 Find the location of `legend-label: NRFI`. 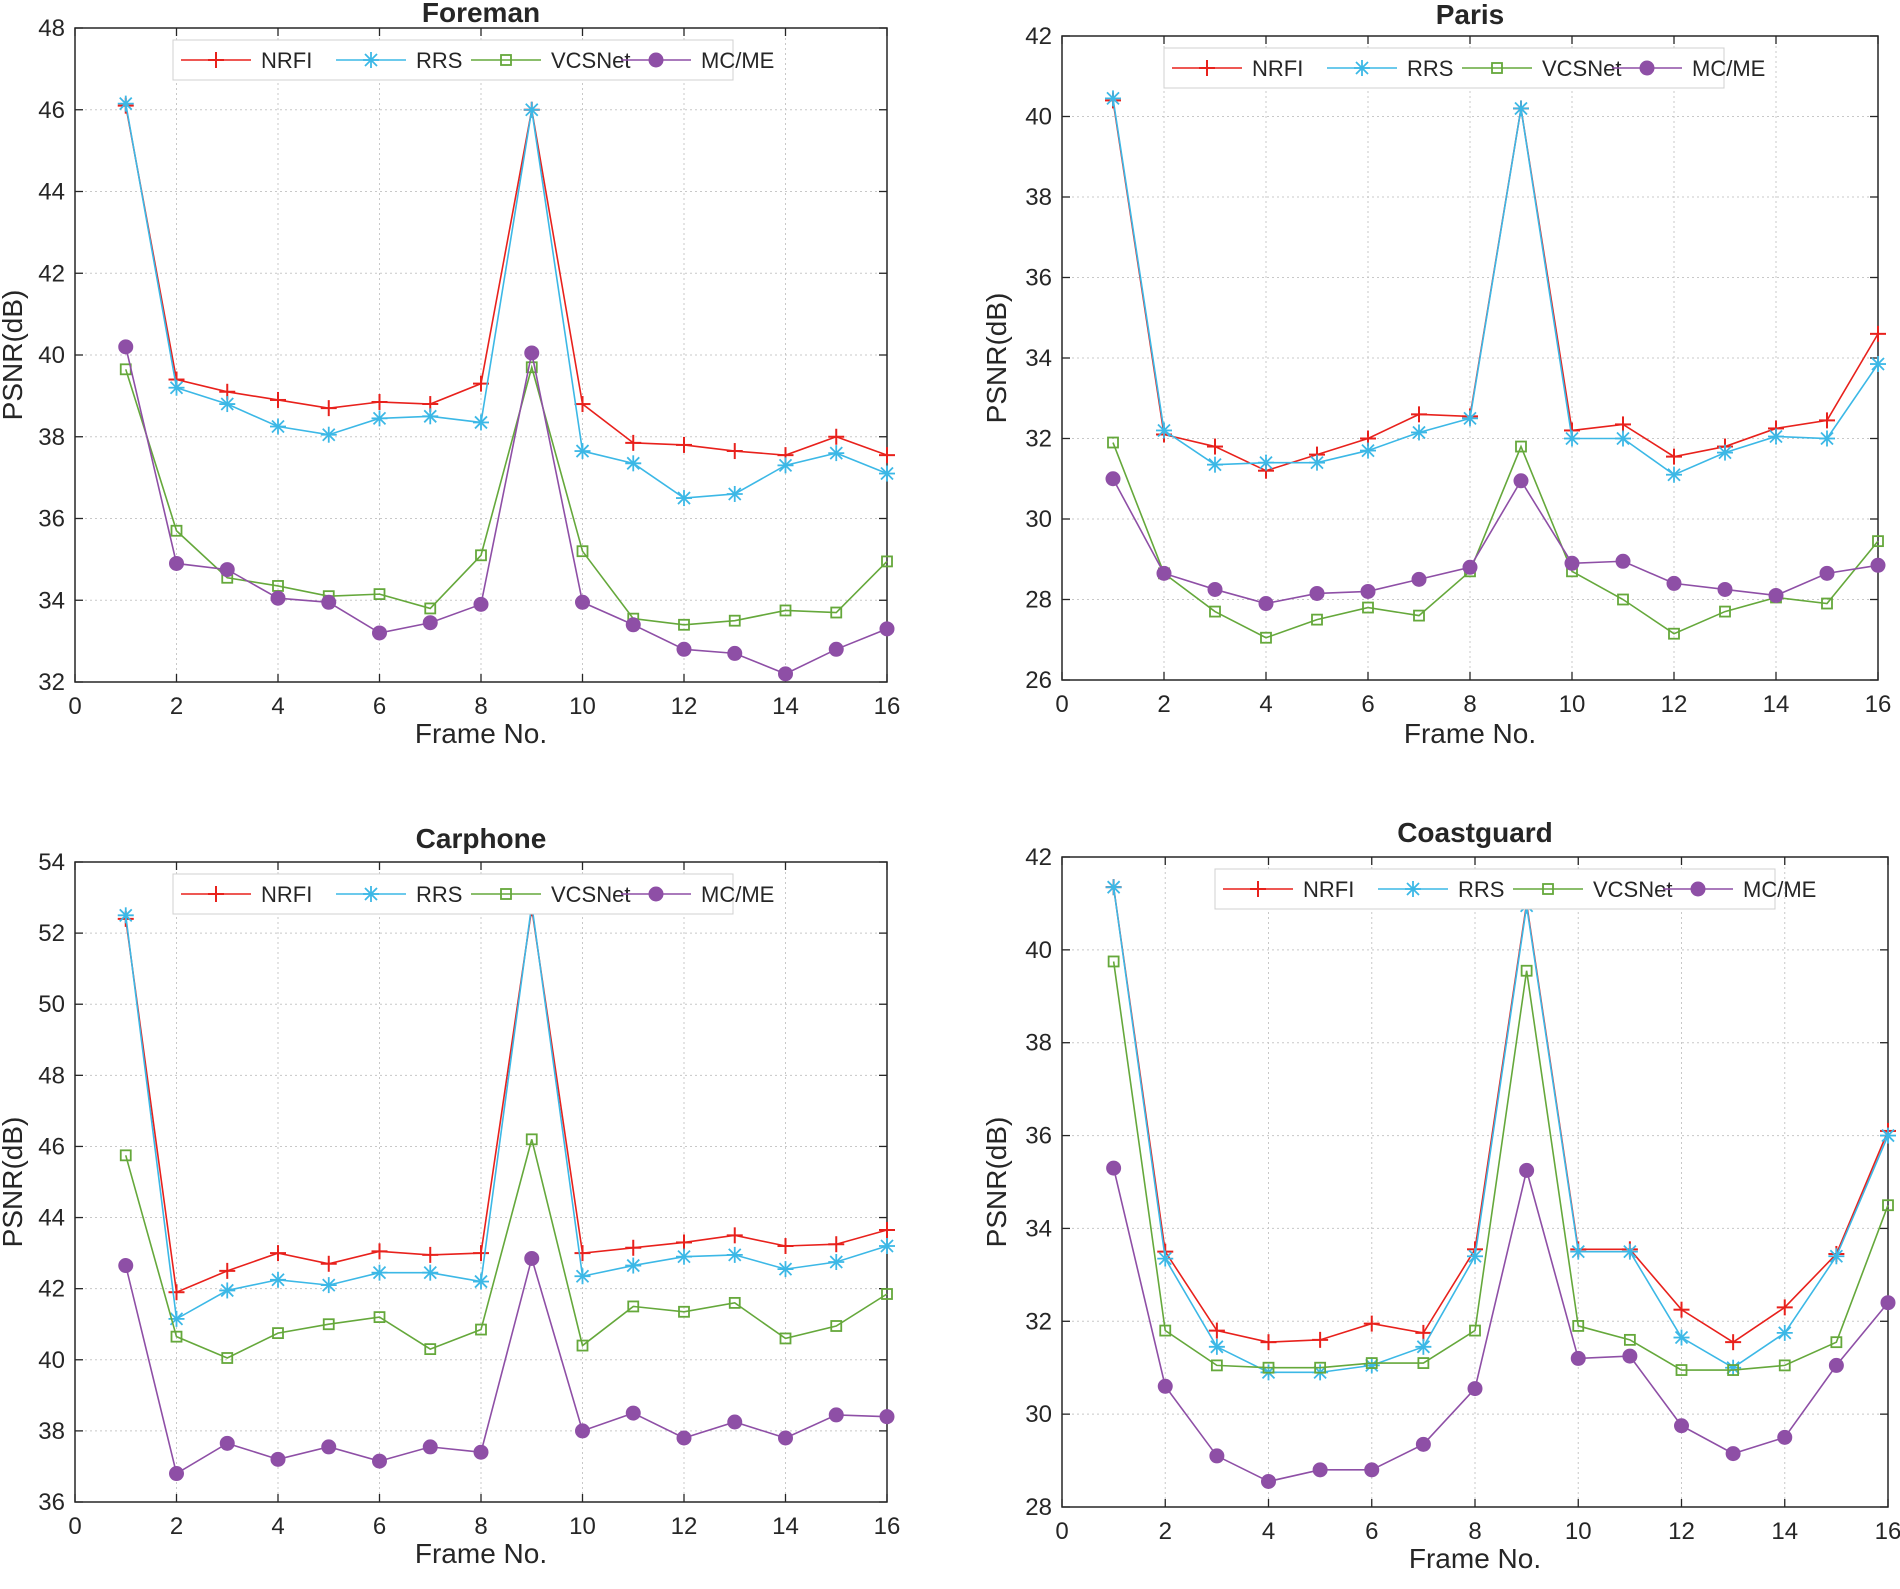

legend-label: NRFI is located at coordinates (1277, 68).